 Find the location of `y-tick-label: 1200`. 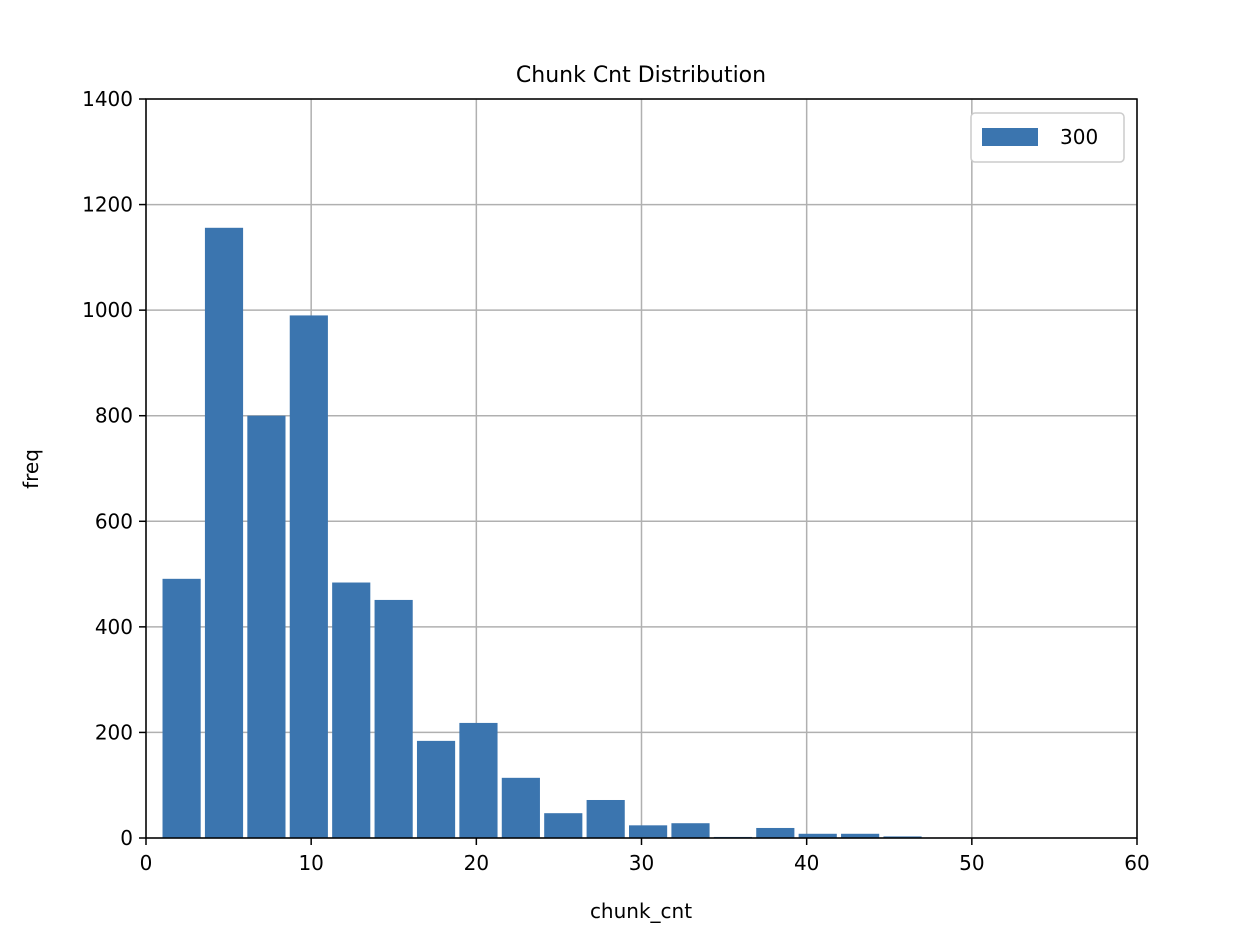

y-tick-label: 1200 is located at coordinates (107, 205).